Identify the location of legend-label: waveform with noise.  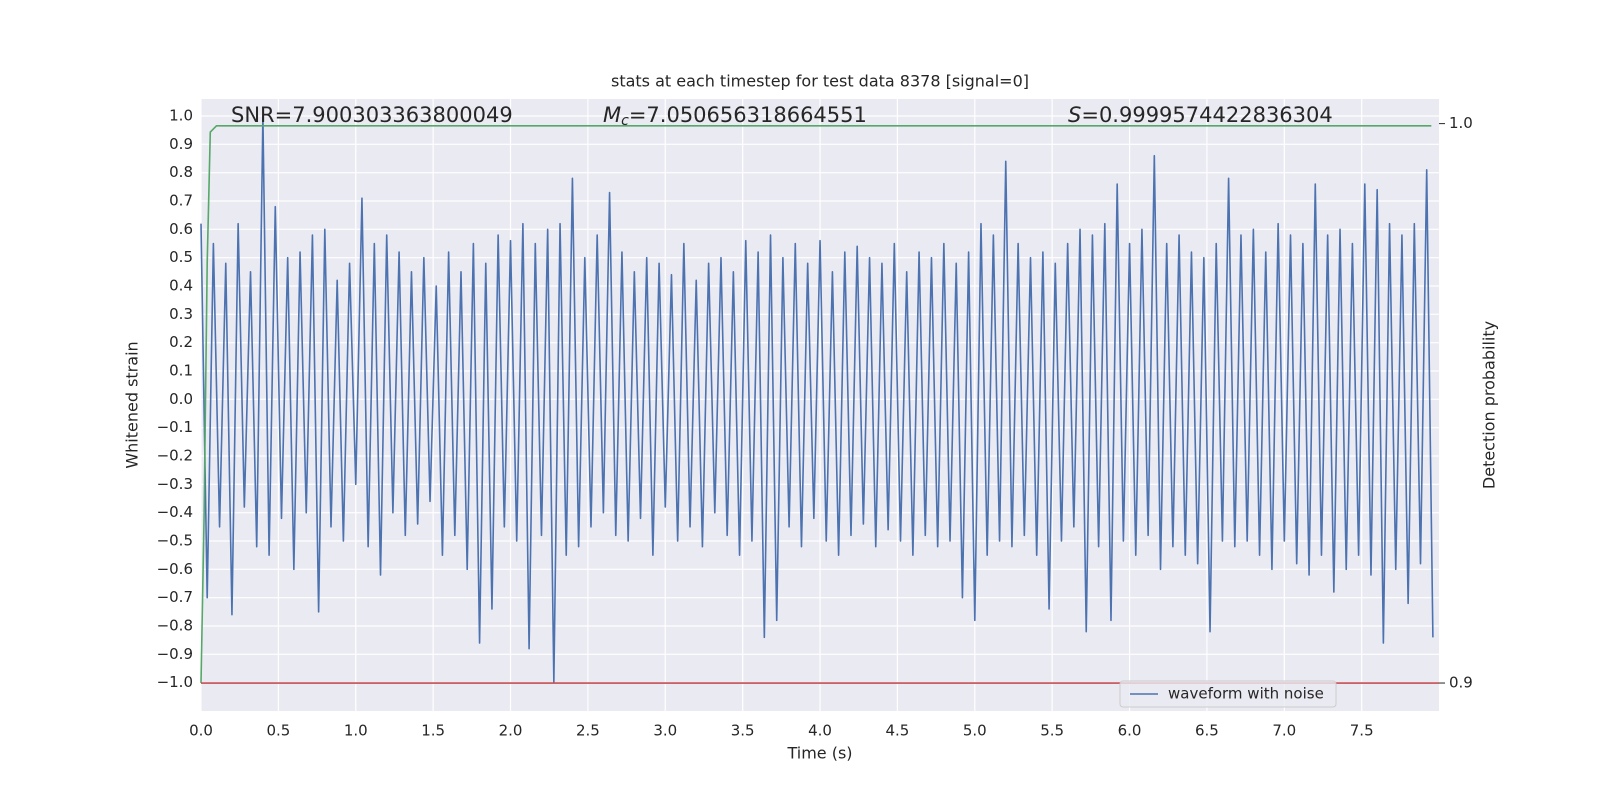
(1246, 694).